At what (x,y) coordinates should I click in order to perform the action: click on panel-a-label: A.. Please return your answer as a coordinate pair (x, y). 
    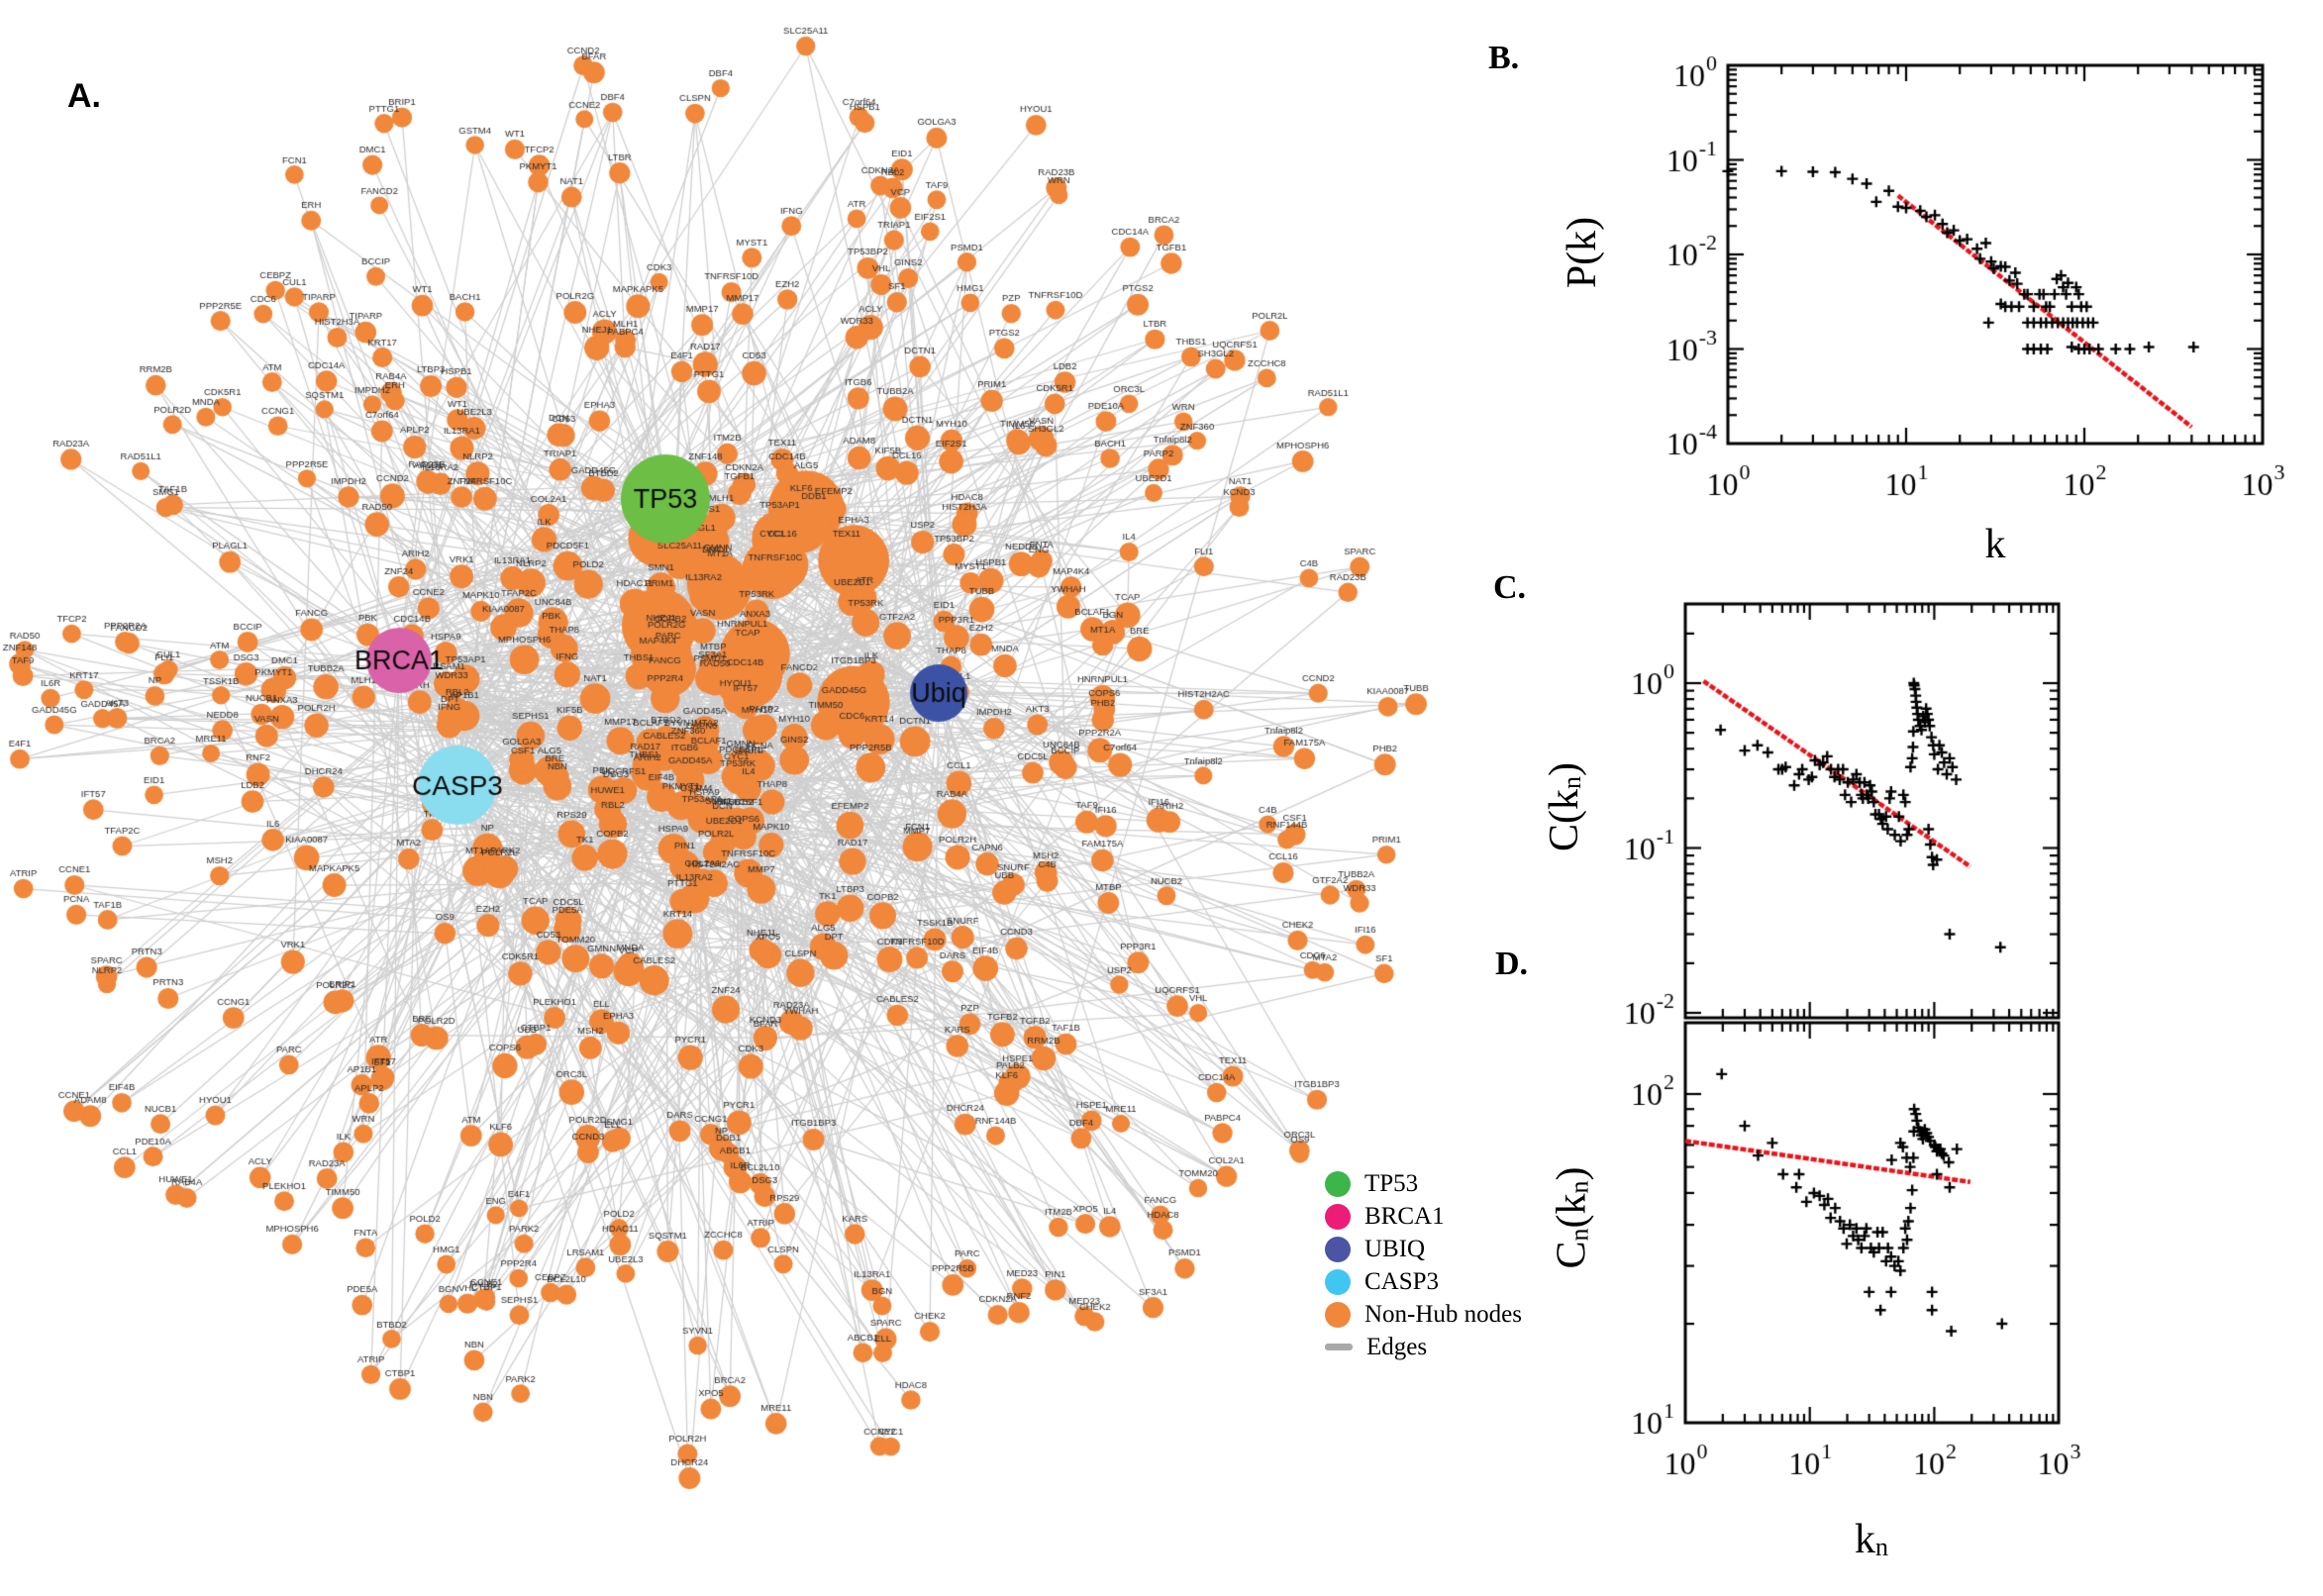
    Looking at the image, I should click on (84, 96).